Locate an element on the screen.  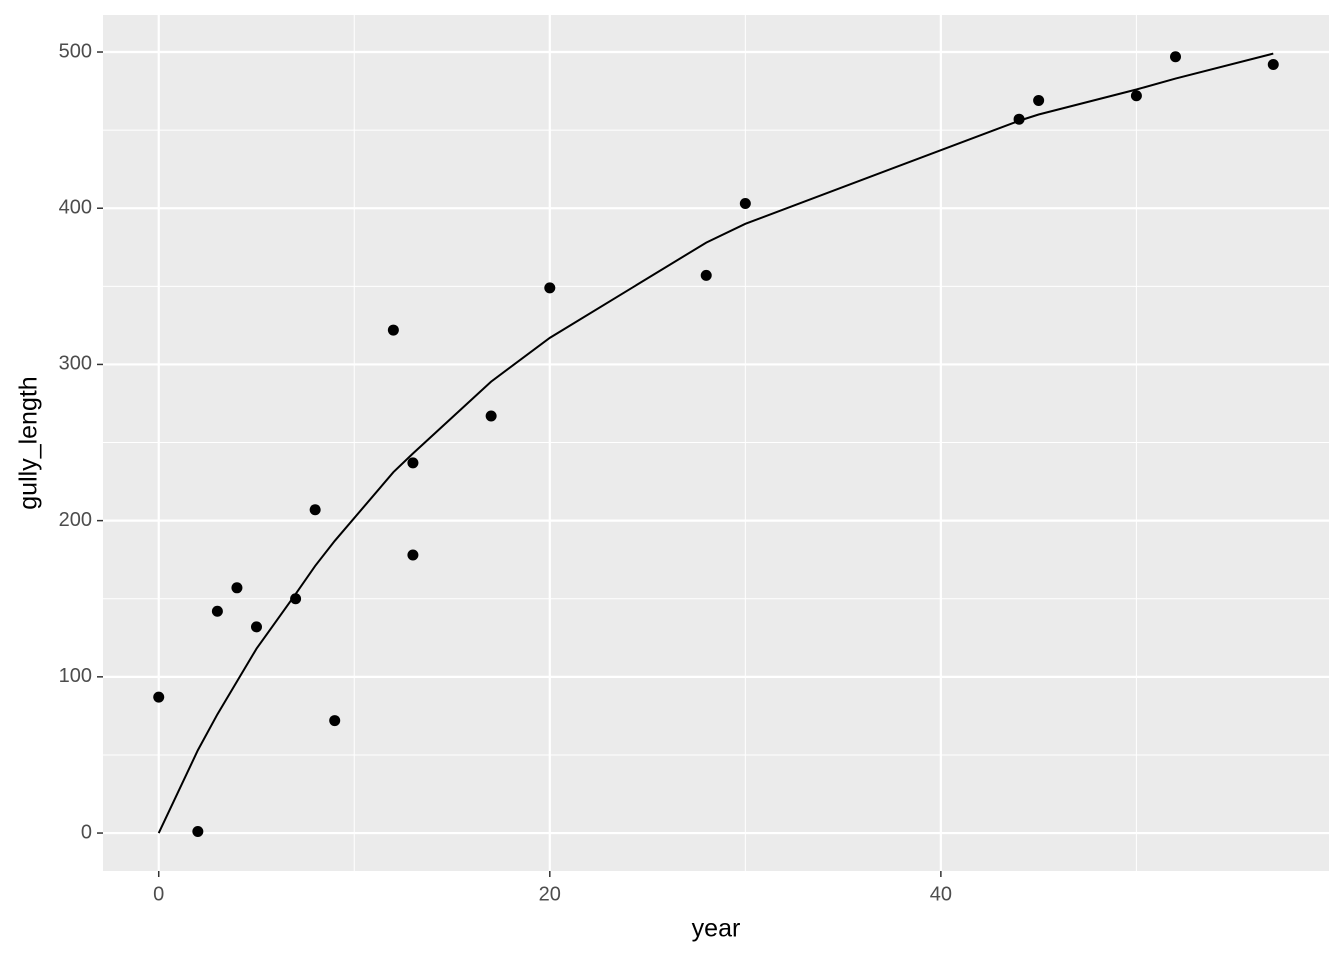
y-axis-title: gully_length is located at coordinates (29, 442).